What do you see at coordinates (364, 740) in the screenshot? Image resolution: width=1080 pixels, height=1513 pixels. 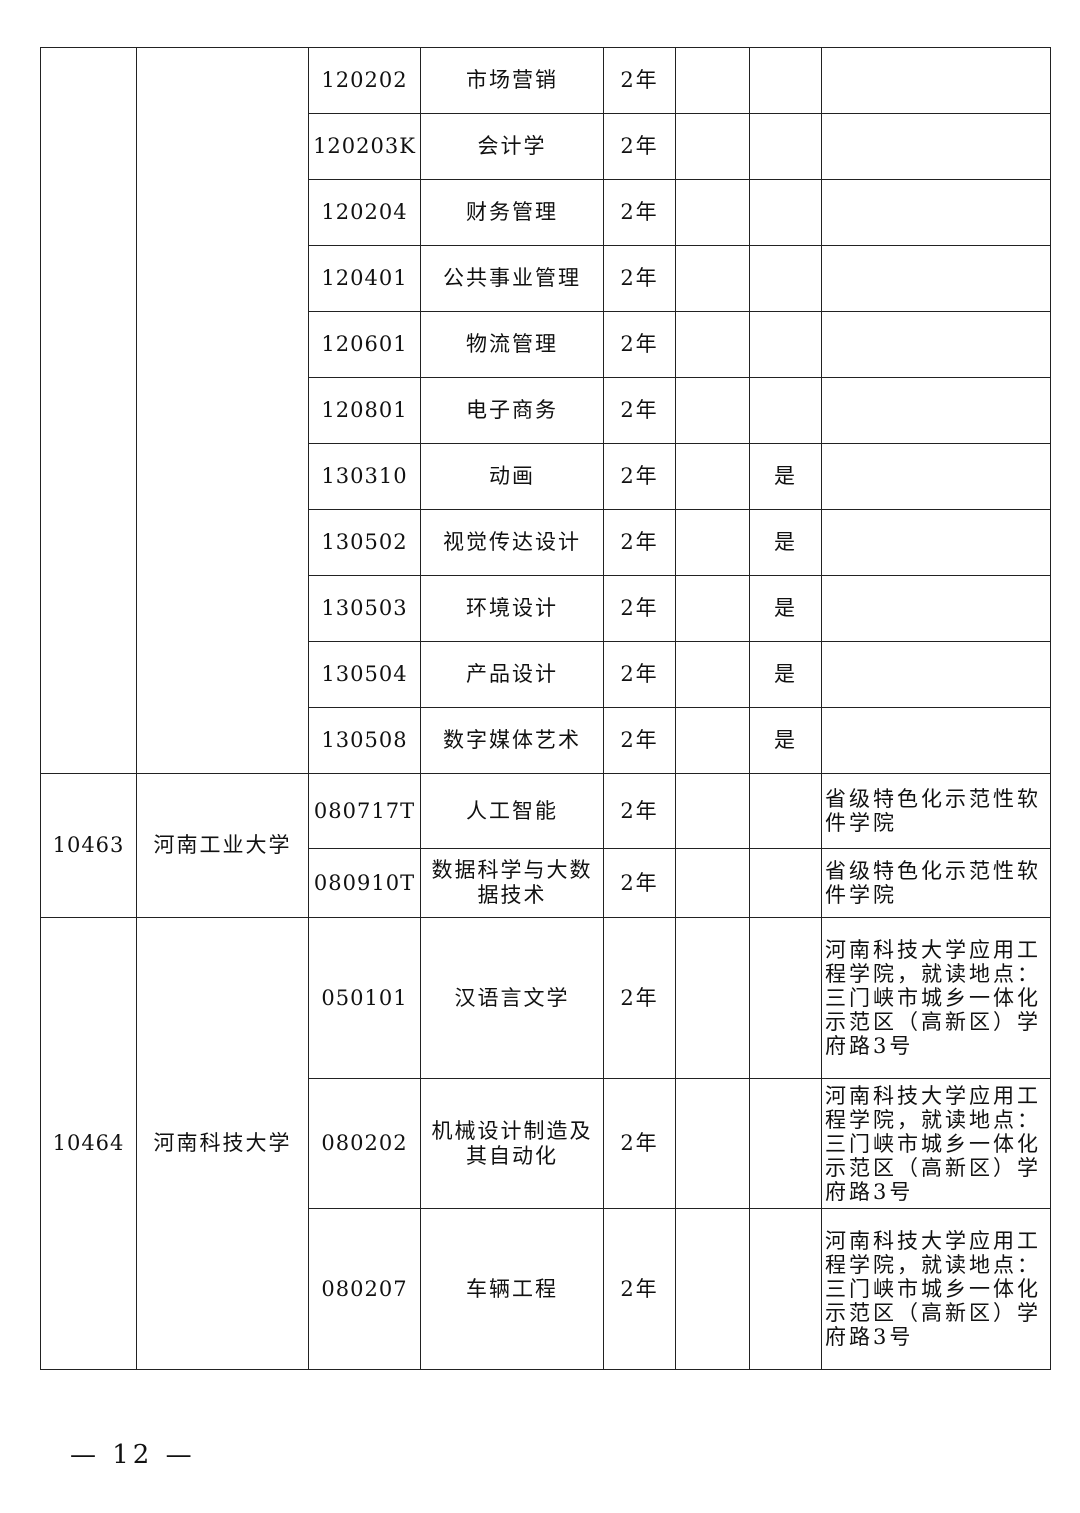 I see `major-code-cell: 130508` at bounding box center [364, 740].